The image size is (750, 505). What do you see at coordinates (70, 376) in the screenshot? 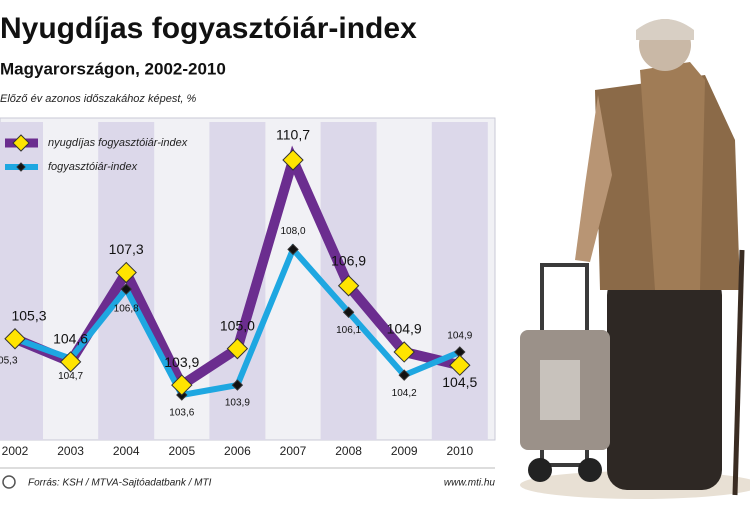
I see `value-label: 104,7` at bounding box center [70, 376].